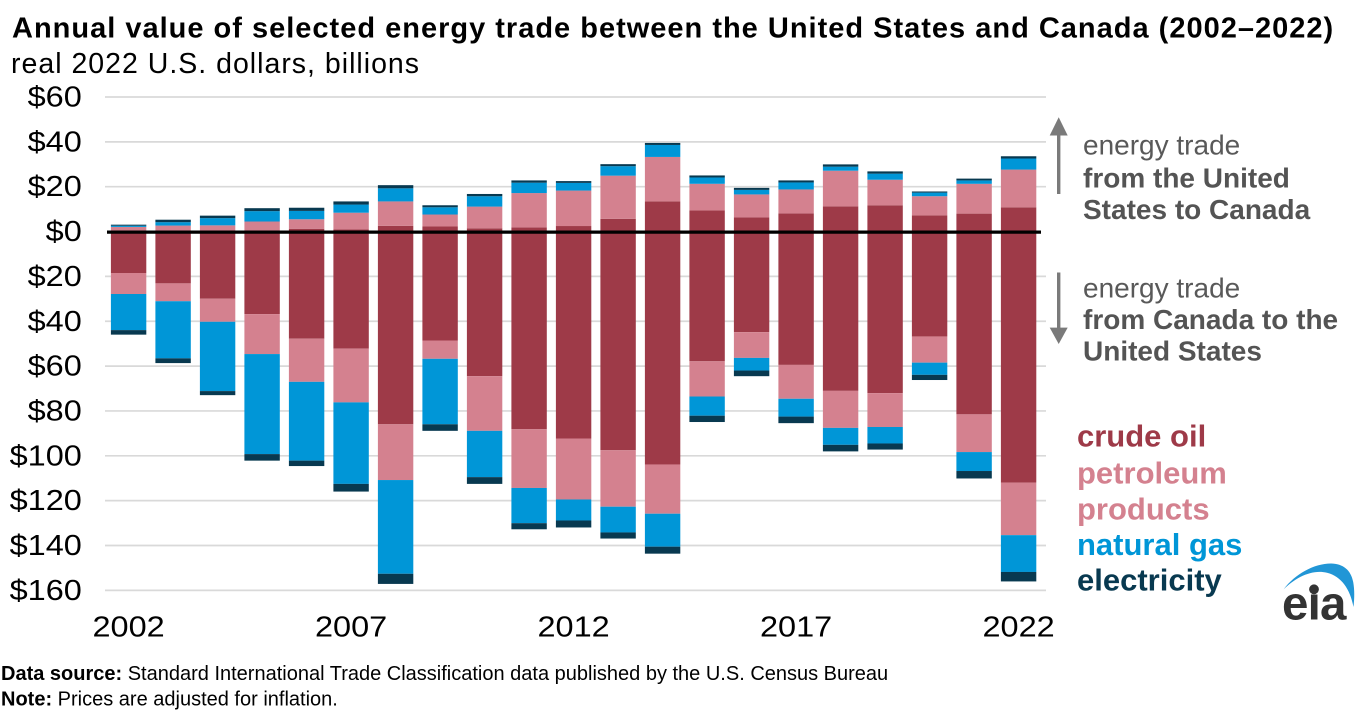 This screenshot has height=719, width=1360. I want to click on svg-text: 2002, so click(128, 626).